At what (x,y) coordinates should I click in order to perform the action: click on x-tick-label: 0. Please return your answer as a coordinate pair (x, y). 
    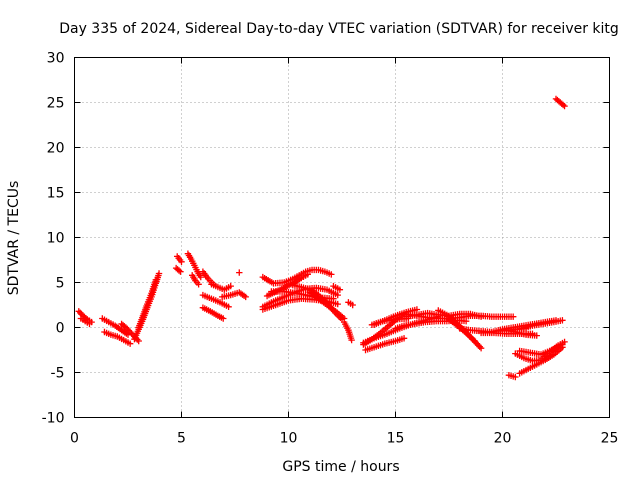
    Looking at the image, I should click on (74, 439).